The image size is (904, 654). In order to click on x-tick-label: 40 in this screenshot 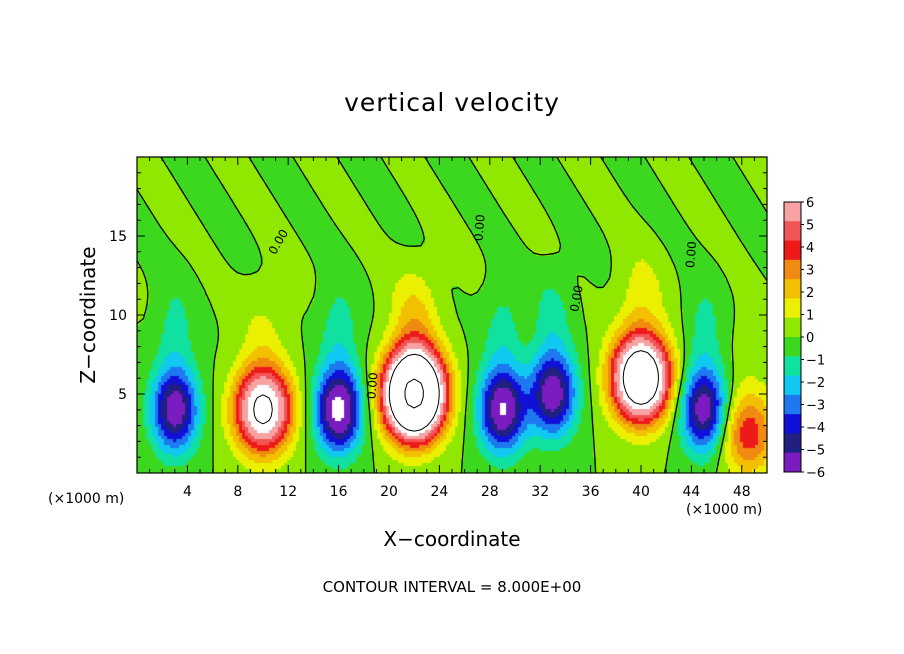, I will do `click(641, 492)`.